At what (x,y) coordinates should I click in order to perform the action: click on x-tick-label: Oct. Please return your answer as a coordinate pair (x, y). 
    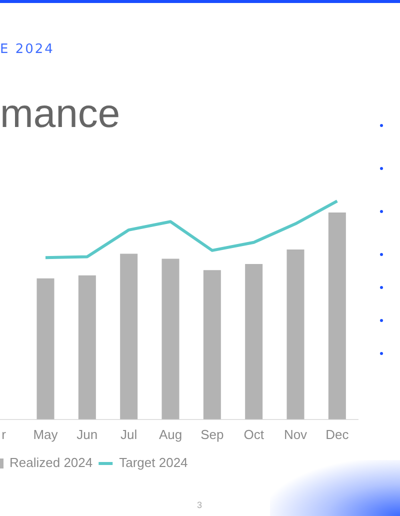
    Looking at the image, I should click on (254, 434).